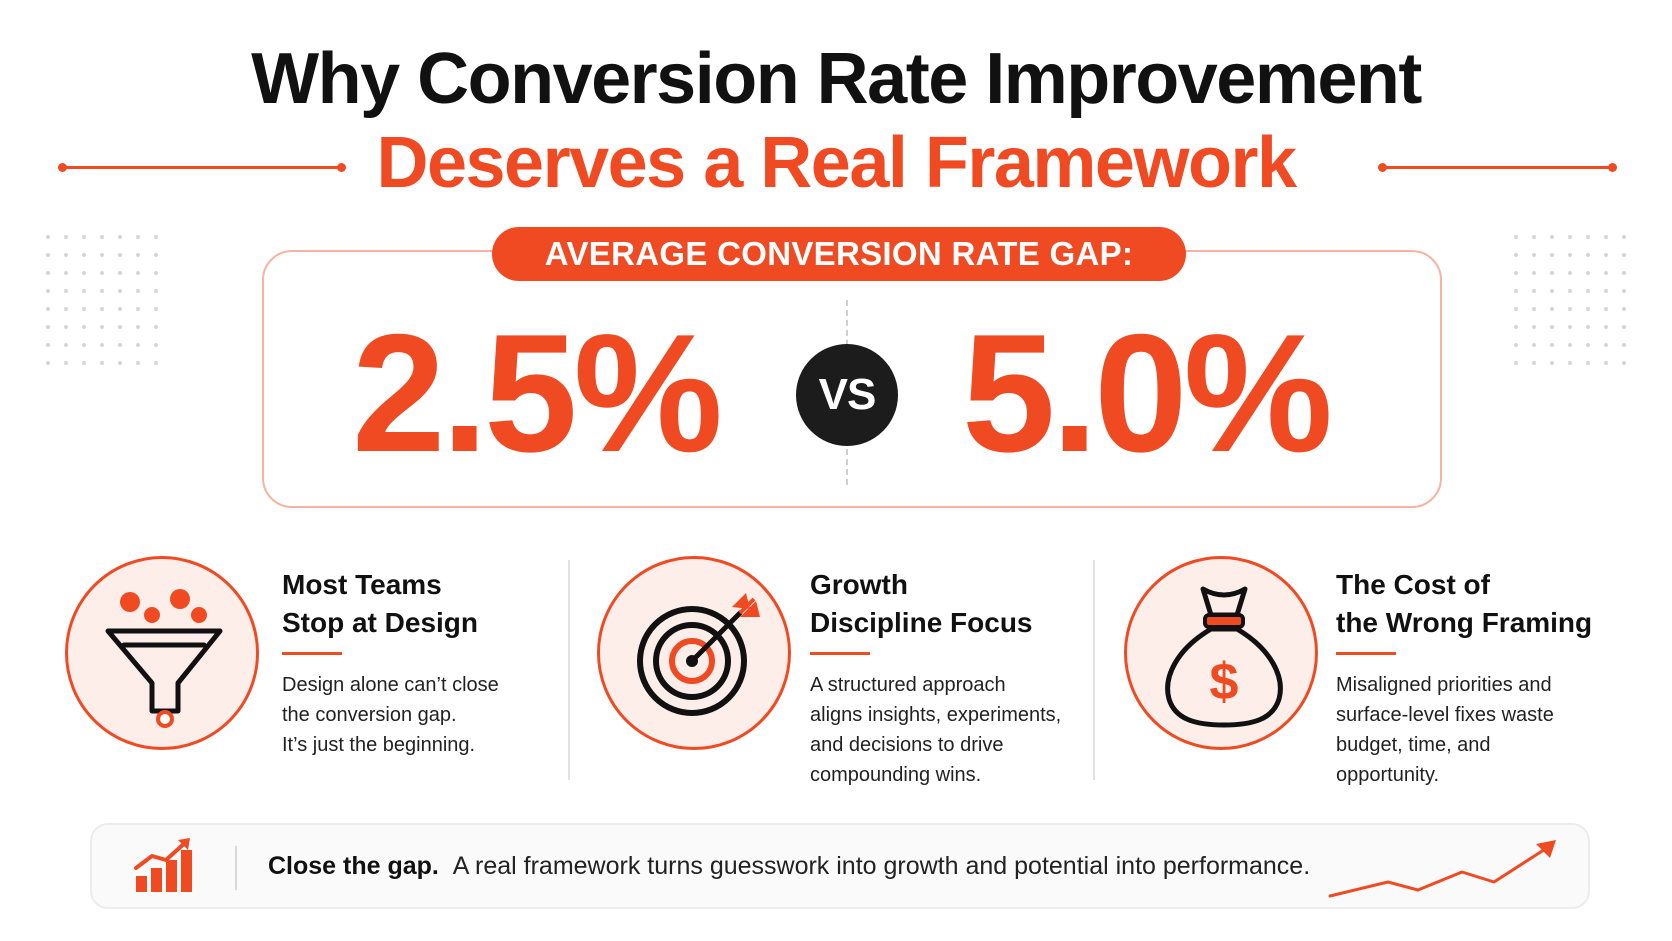 Image resolution: width=1672 pixels, height=941 pixels. What do you see at coordinates (847, 395) in the screenshot?
I see `vs-badge: VS` at bounding box center [847, 395].